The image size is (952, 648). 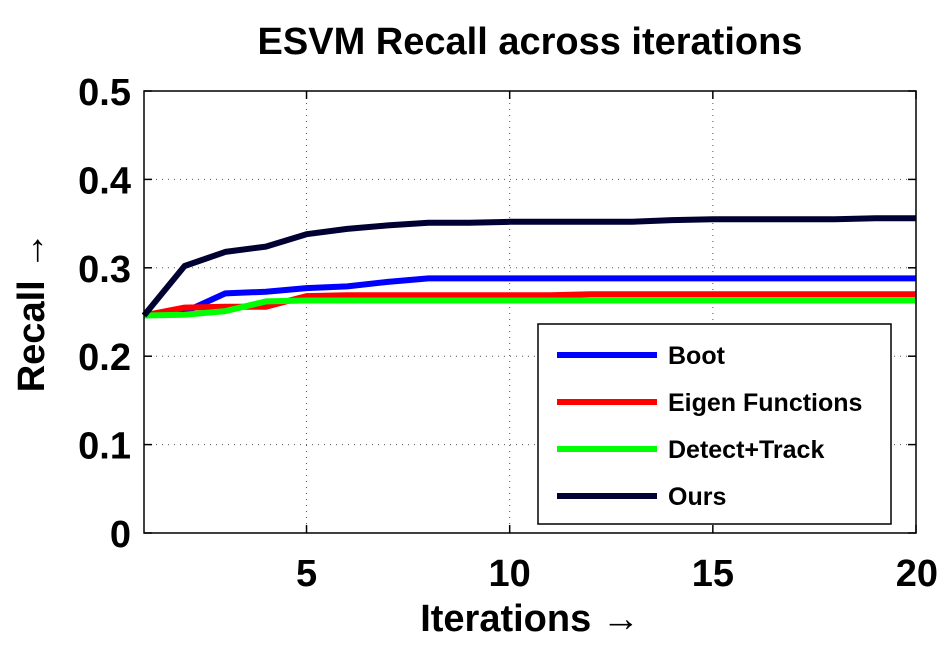 I want to click on chart-title: ESVM Recall across iterations, so click(x=530, y=42).